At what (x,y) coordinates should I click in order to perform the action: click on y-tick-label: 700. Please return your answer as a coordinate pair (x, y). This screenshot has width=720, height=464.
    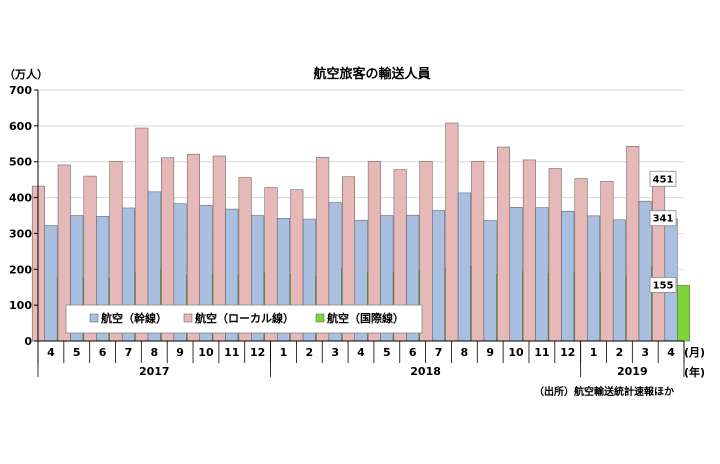
    Looking at the image, I should click on (20, 90).